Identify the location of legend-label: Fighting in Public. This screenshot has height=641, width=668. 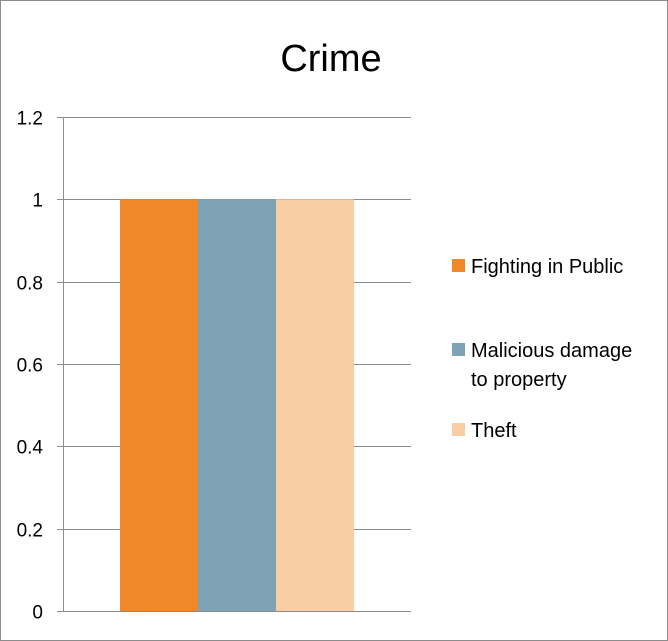
(547, 267).